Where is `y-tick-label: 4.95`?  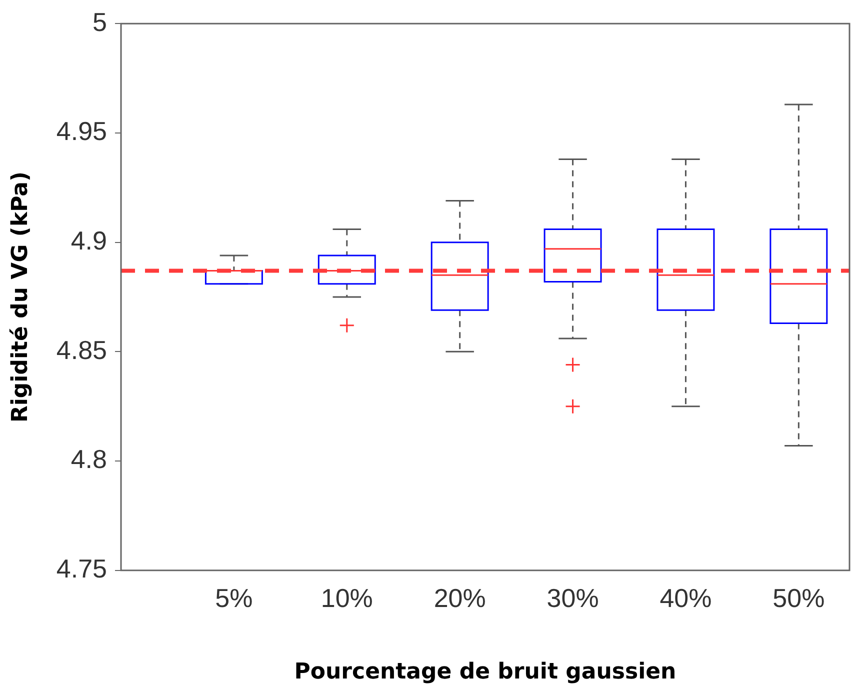 y-tick-label: 4.95 is located at coordinates (82, 131).